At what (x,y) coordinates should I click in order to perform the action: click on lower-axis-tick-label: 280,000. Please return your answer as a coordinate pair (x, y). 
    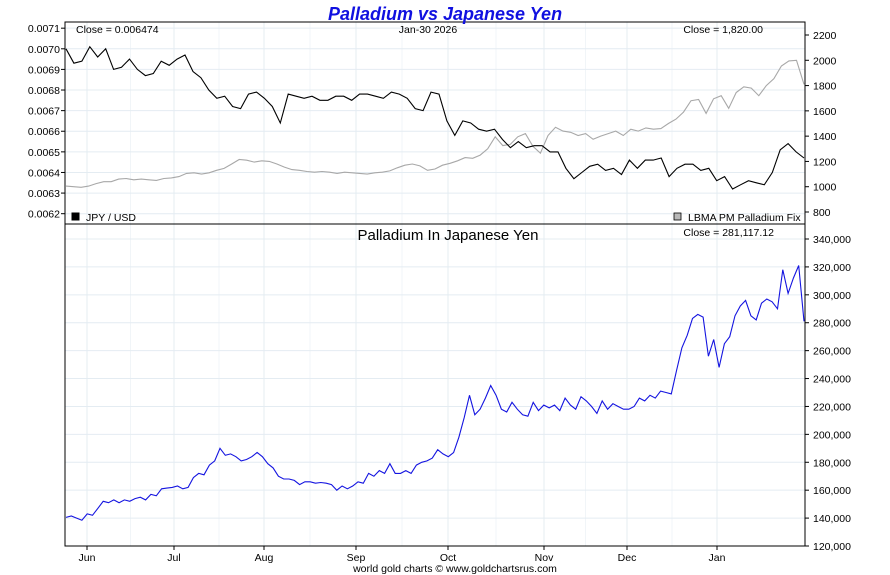
    Looking at the image, I should click on (832, 324).